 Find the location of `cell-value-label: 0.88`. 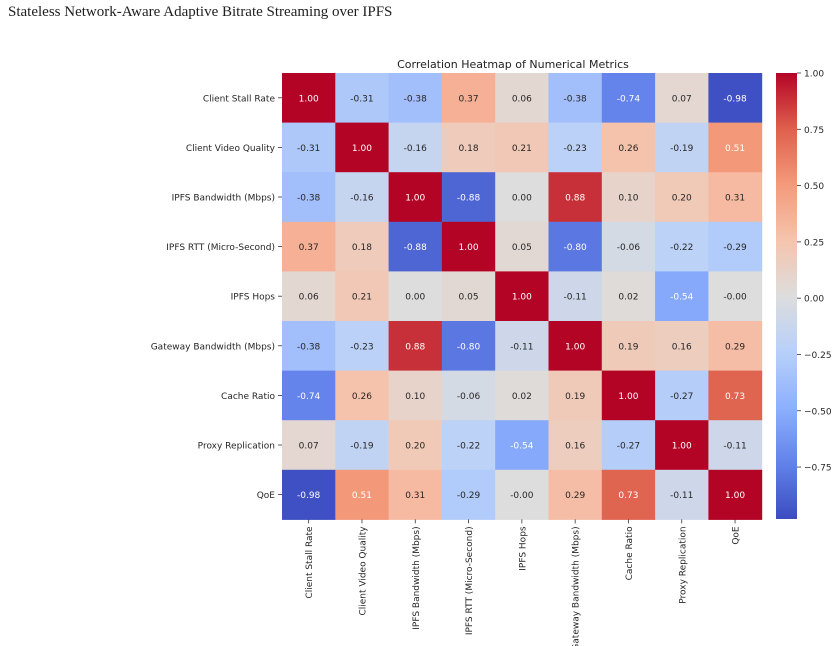

cell-value-label: 0.88 is located at coordinates (575, 199).